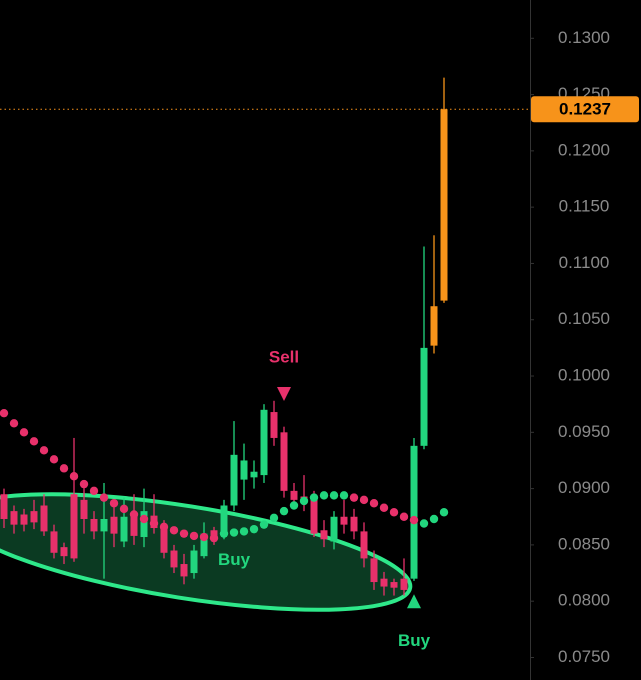 The image size is (641, 680). What do you see at coordinates (584, 656) in the screenshot?
I see `y-tick-label: 0.0750` at bounding box center [584, 656].